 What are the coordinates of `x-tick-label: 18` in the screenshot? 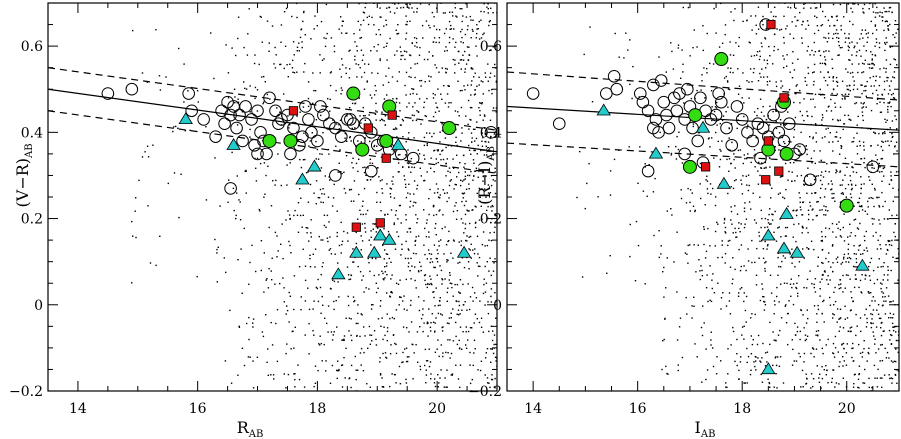 It's located at (742, 409).